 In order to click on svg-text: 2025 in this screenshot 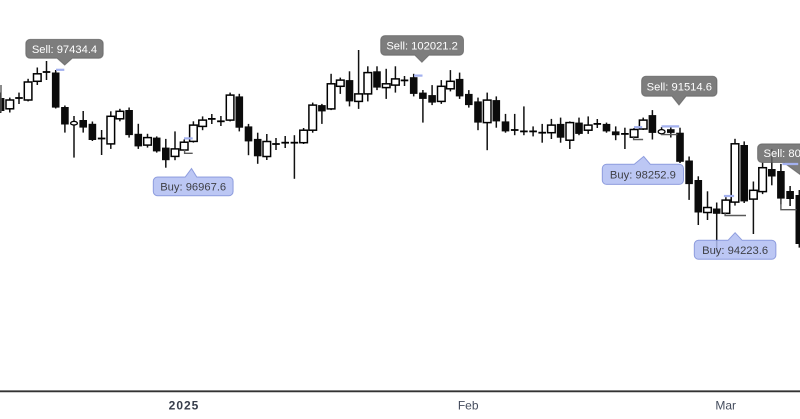, I will do `click(184, 405)`.